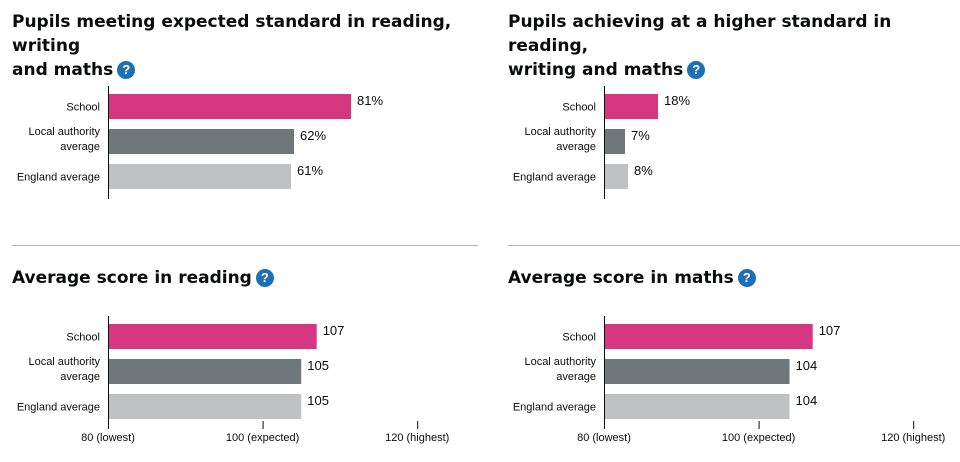 The height and width of the screenshot is (462, 960). I want to click on value-label: 7%, so click(640, 135).